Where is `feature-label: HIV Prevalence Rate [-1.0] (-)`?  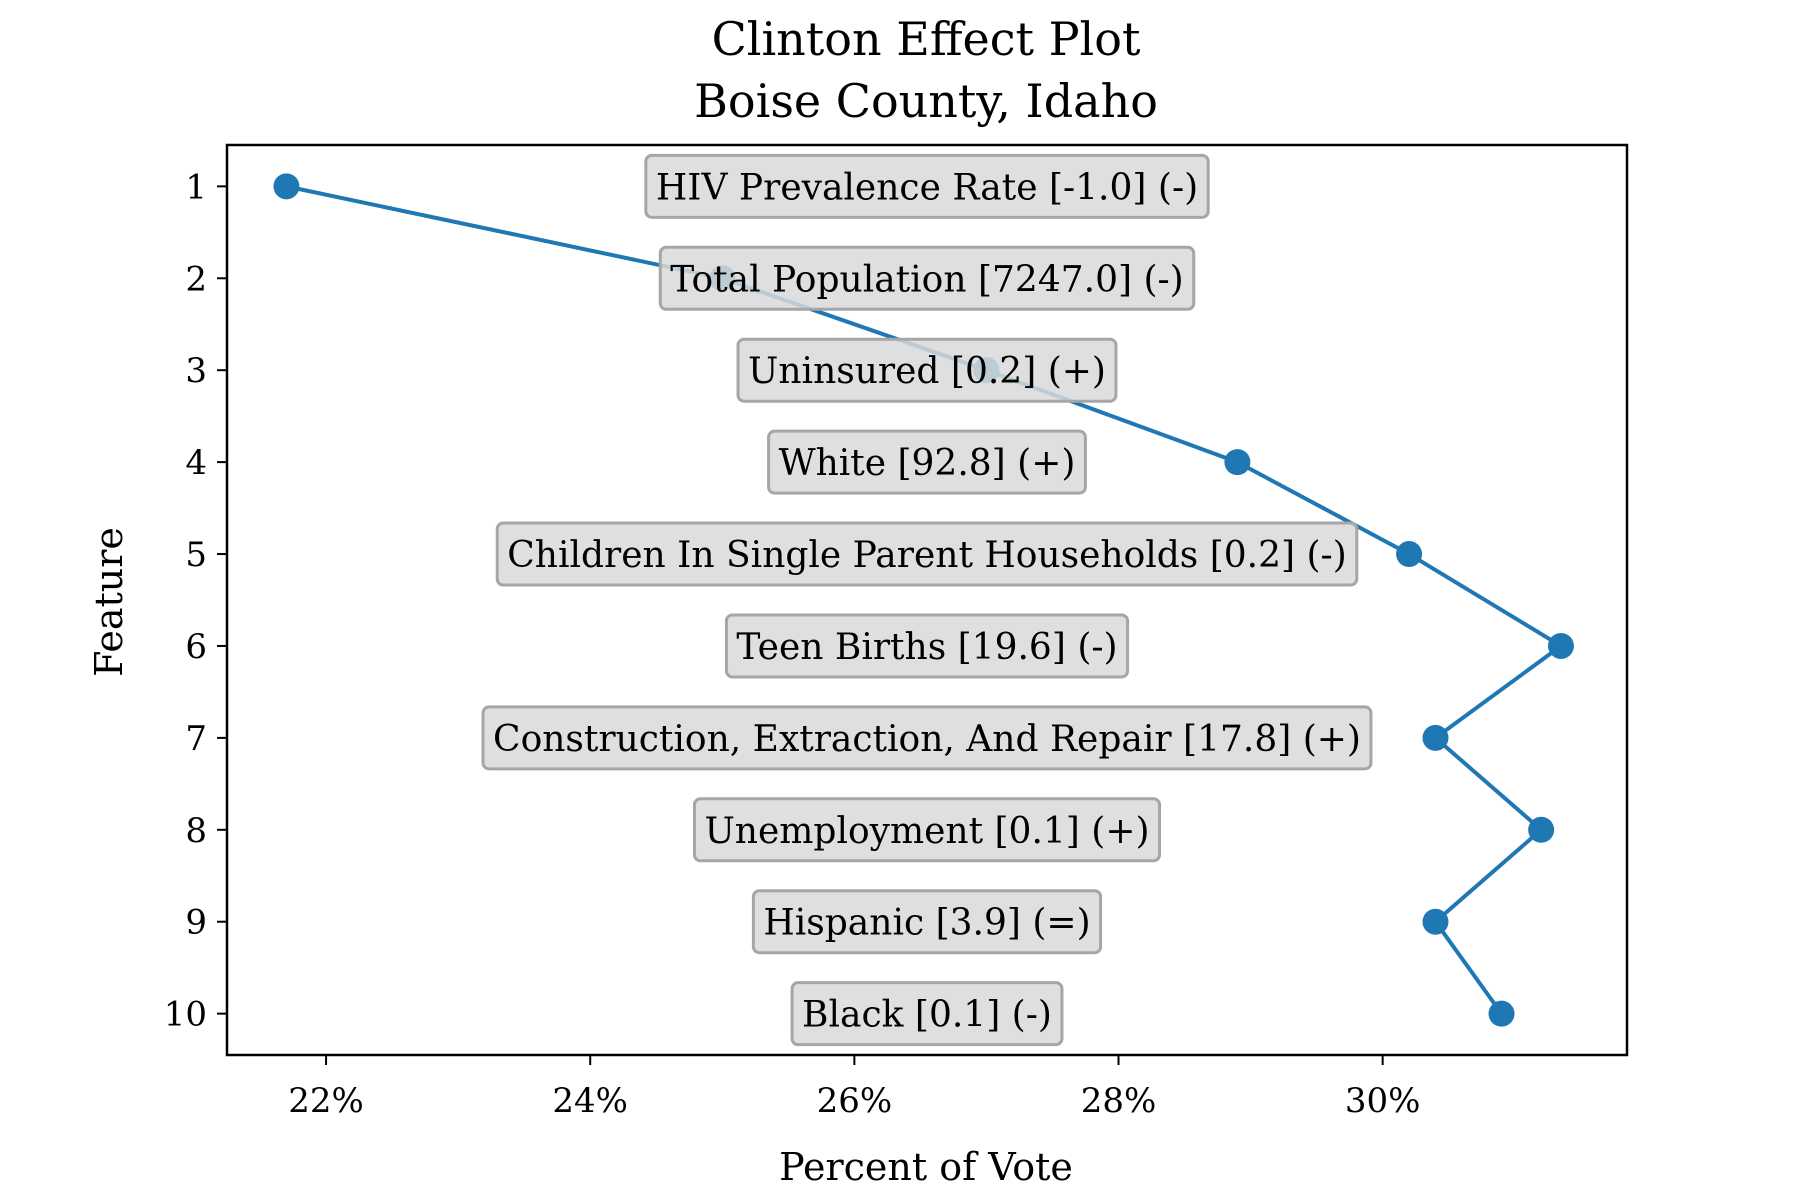
feature-label: HIV Prevalence Rate [-1.0] (-) is located at coordinates (927, 187).